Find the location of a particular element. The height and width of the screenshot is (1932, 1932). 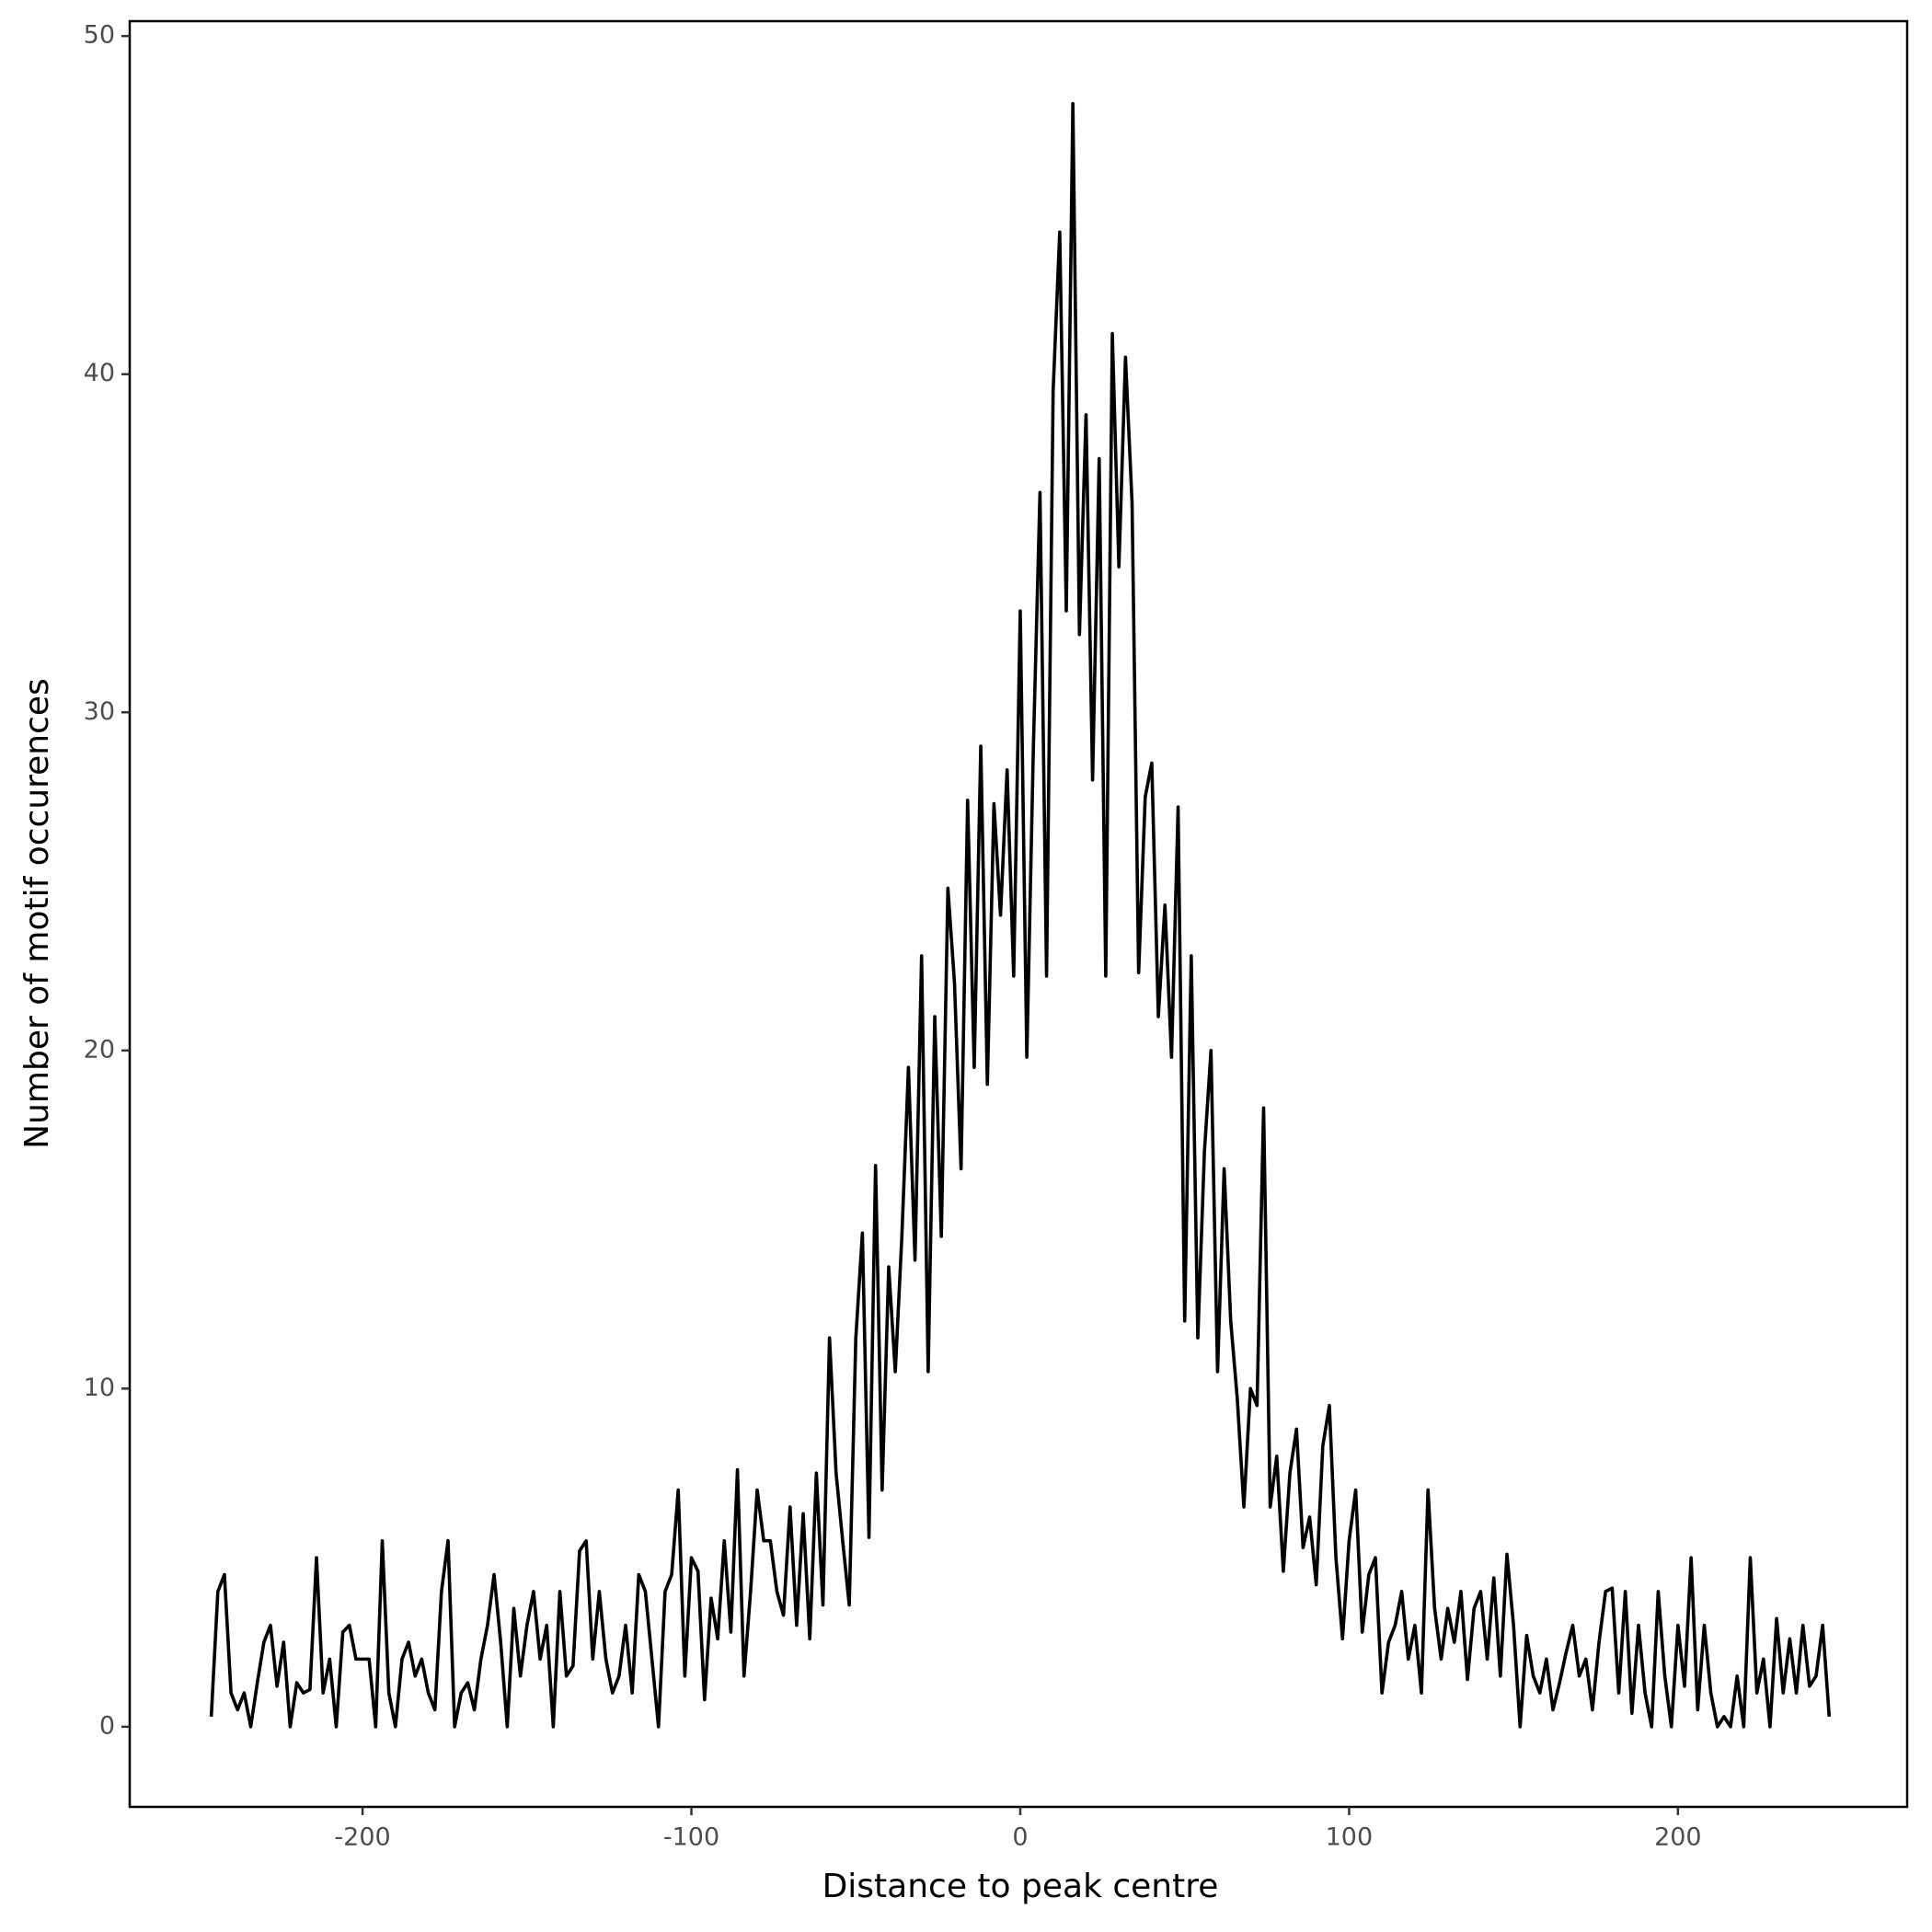

y-tick-label: 10 is located at coordinates (99, 1388).